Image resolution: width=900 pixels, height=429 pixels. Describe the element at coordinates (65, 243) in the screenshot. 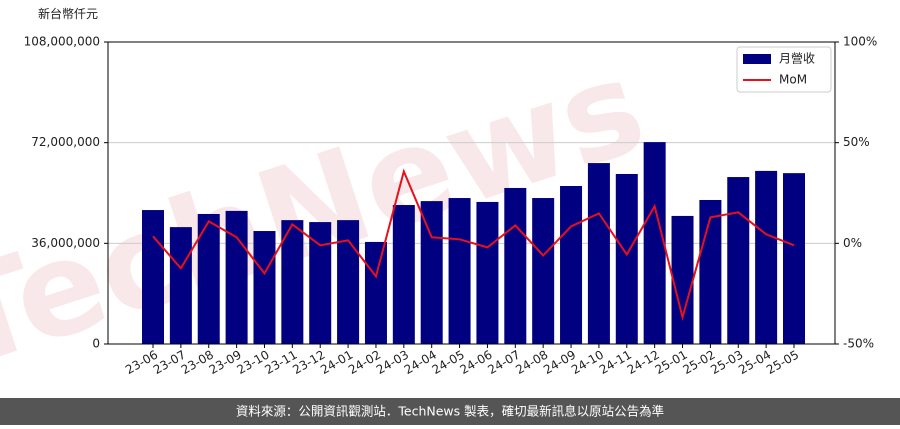

I see `y-tick-label: 36,000,000` at that location.